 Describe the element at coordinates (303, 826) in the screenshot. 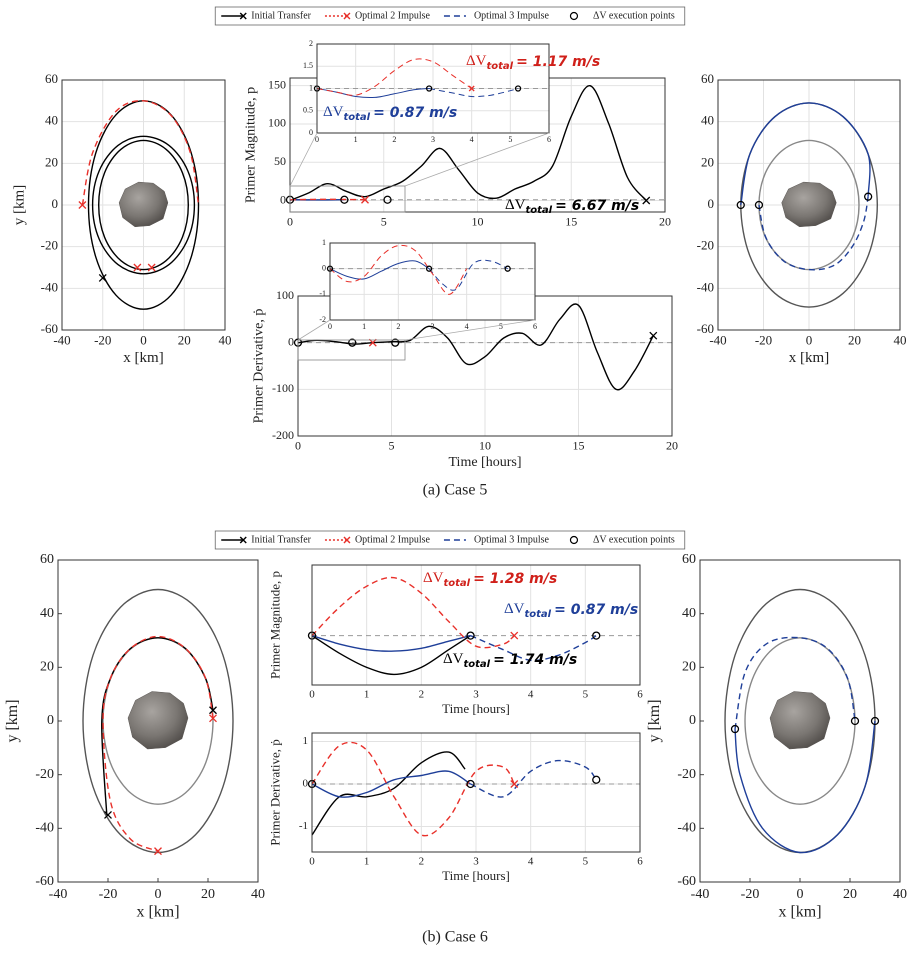

I see `y-tick-label: -1` at that location.